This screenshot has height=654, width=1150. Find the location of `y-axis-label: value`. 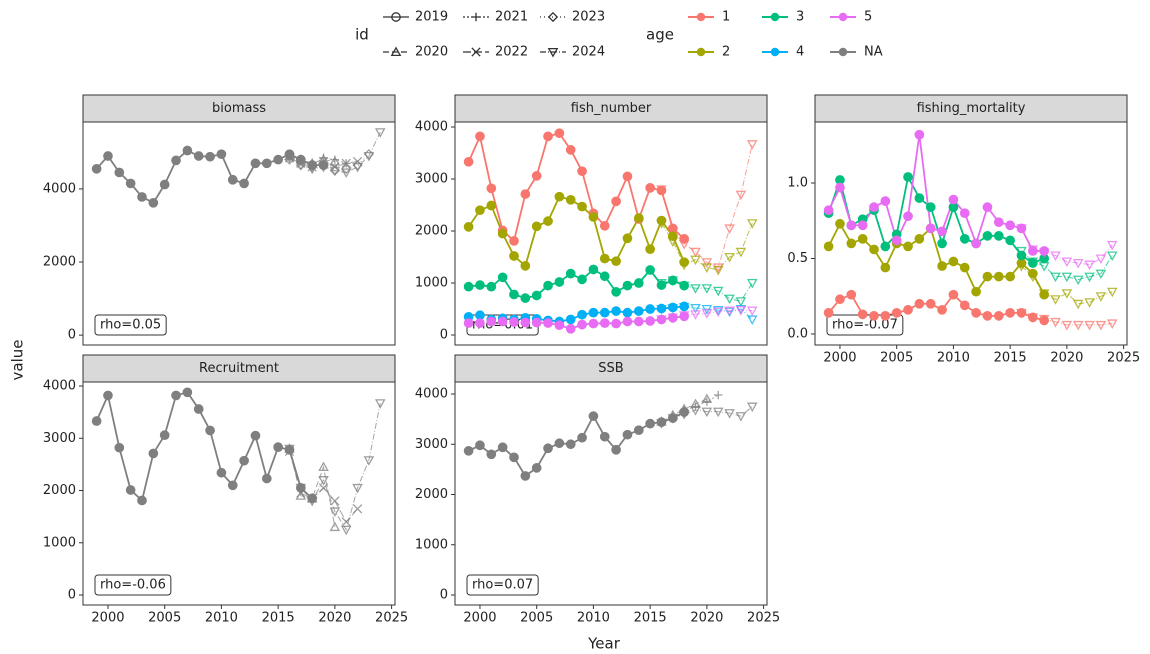

y-axis-label: value is located at coordinates (18, 360).